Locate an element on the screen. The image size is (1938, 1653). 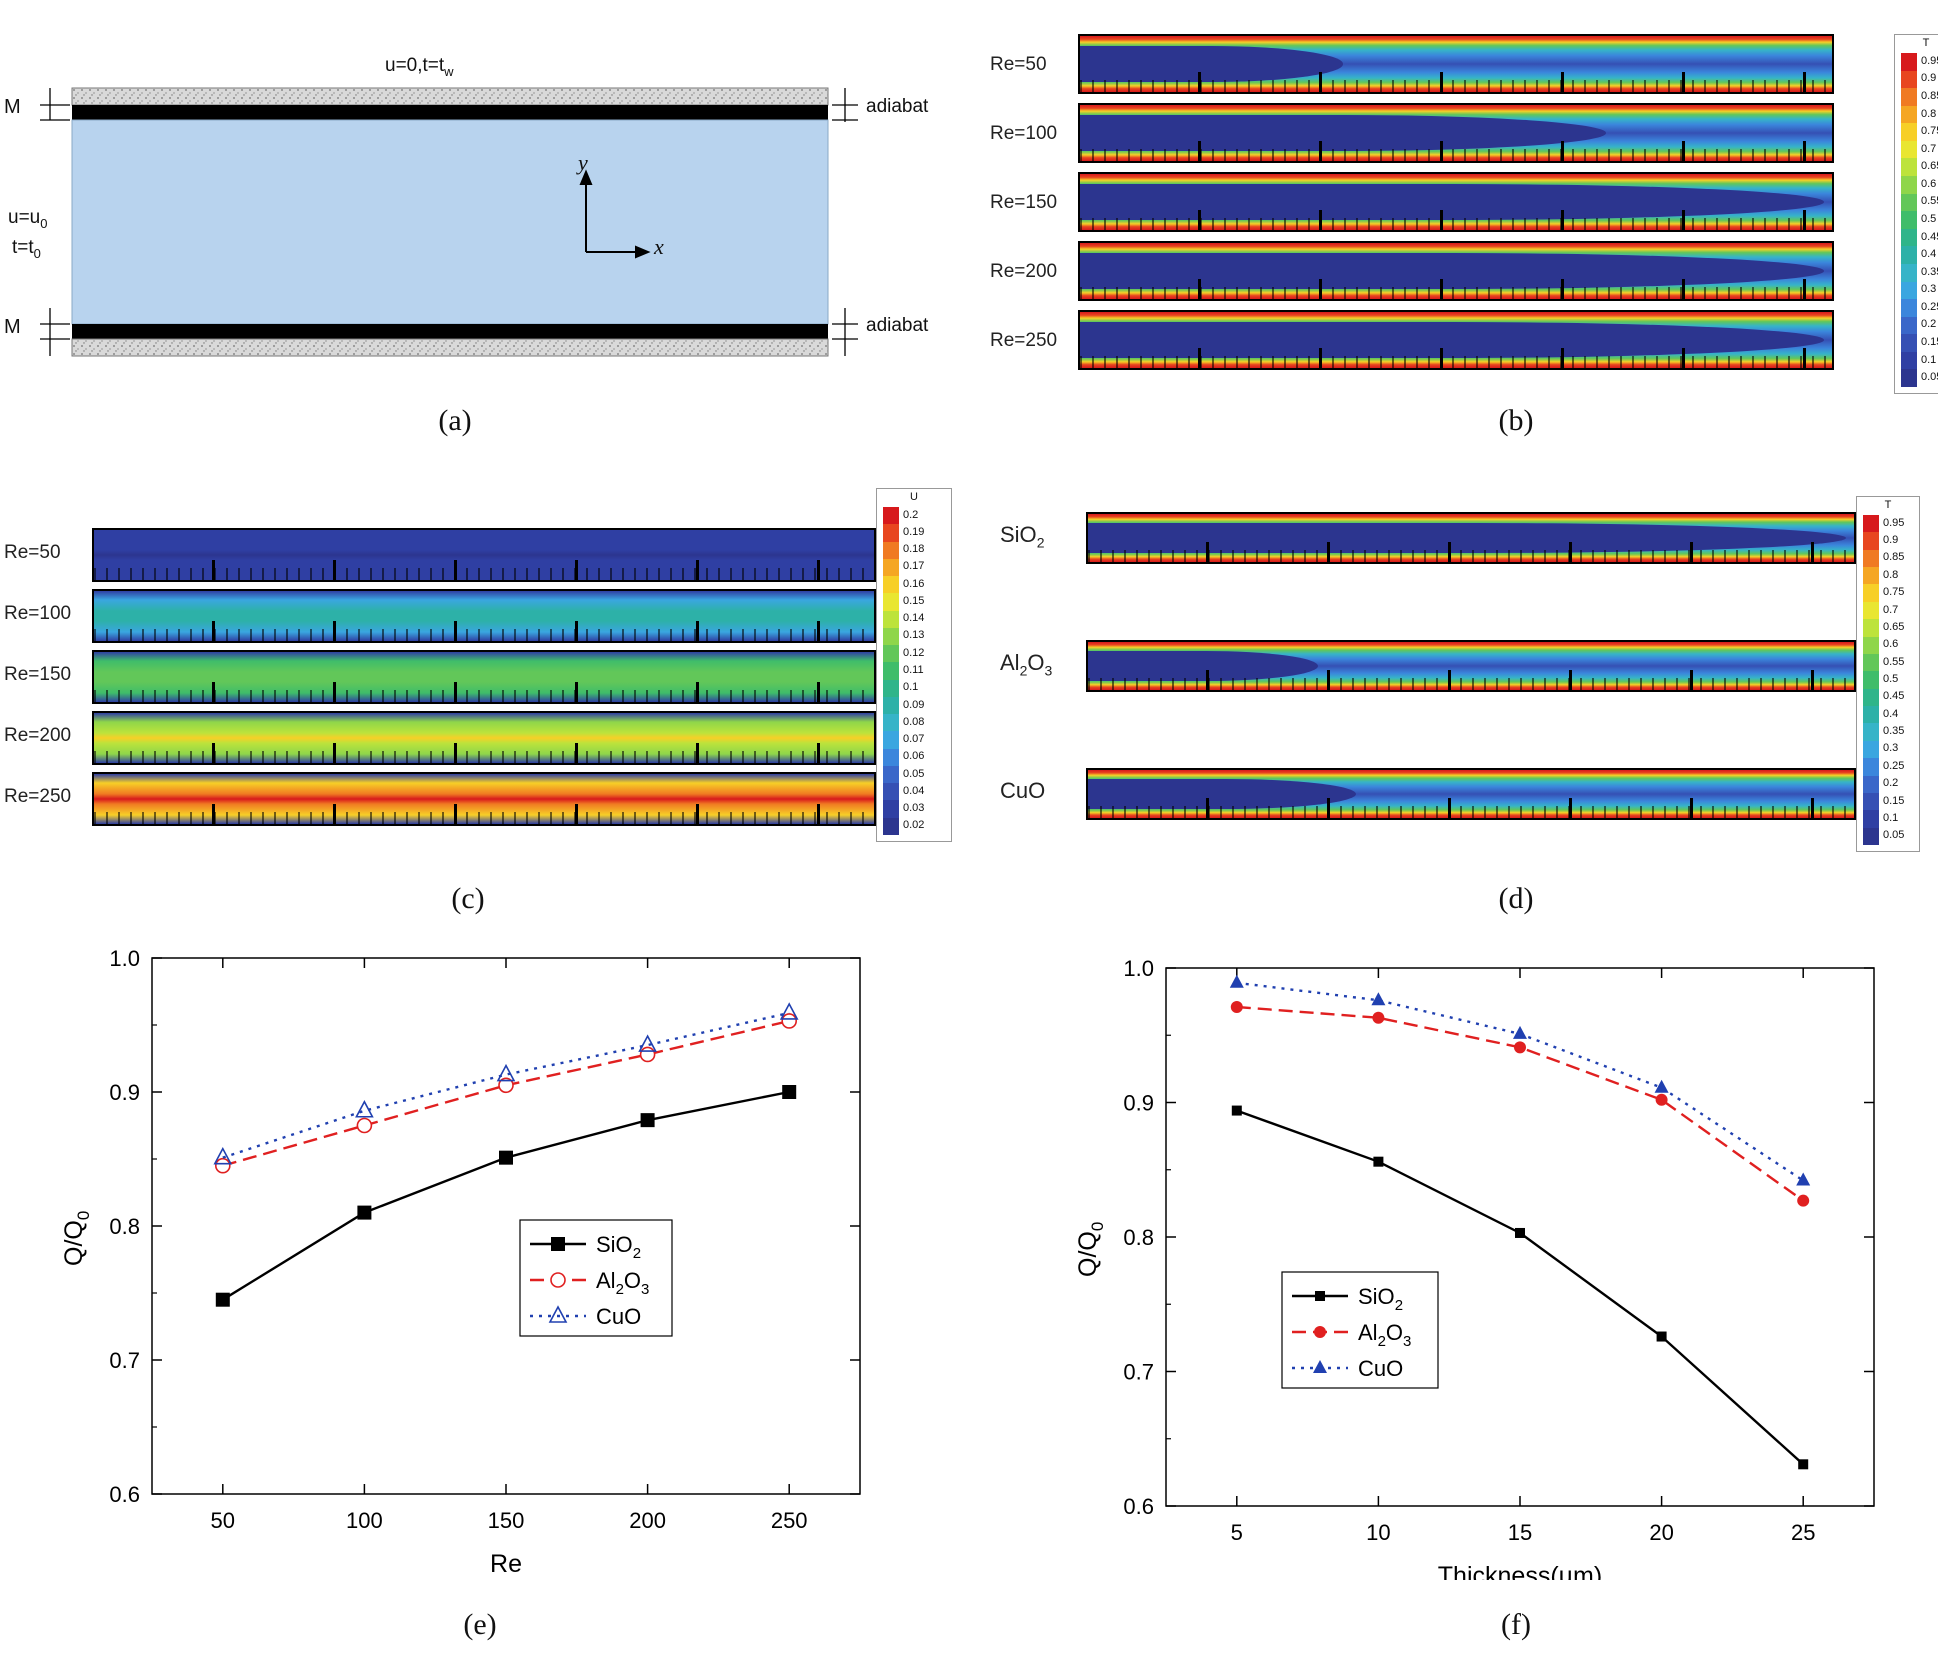
x-tick-label: 100 is located at coordinates (364, 1520).